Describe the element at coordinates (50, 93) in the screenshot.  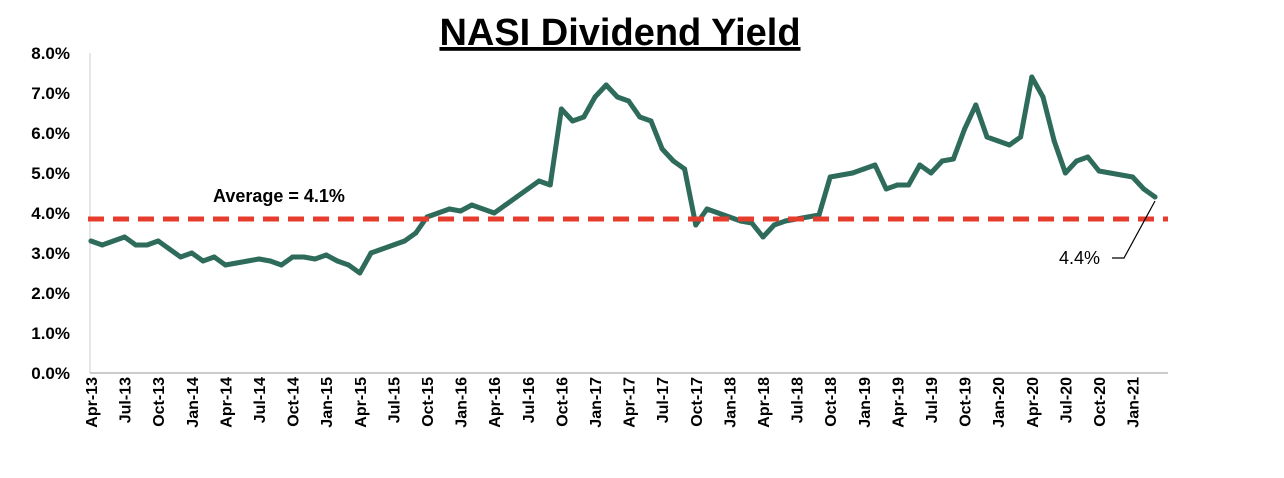
I see `y-tick-label: 7.0%` at that location.